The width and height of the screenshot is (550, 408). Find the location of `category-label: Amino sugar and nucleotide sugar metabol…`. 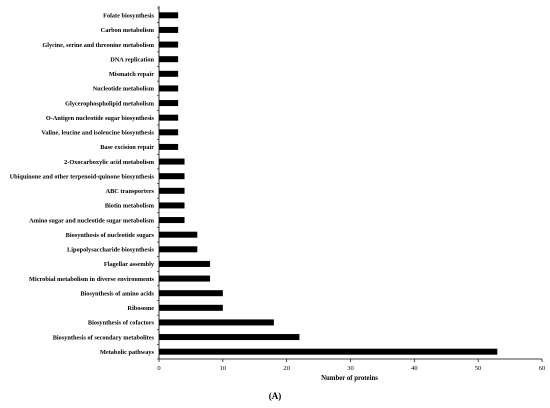

category-label: Amino sugar and nucleotide sugar metabol… is located at coordinates (92, 220).